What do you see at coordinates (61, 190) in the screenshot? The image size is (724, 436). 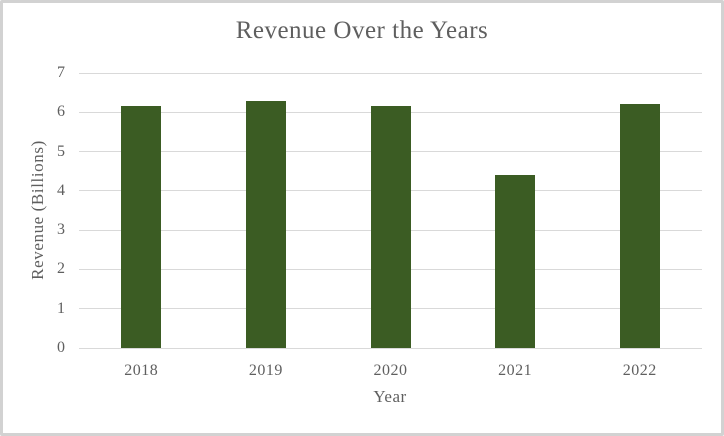 I see `y-tick-label: 4` at bounding box center [61, 190].